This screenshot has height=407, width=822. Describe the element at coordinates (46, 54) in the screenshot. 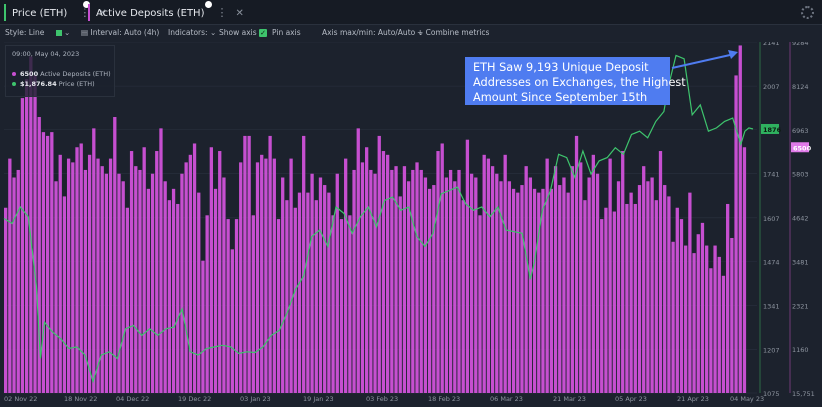

I see `tooltip-date: 09:00, May 04, 2023` at that location.